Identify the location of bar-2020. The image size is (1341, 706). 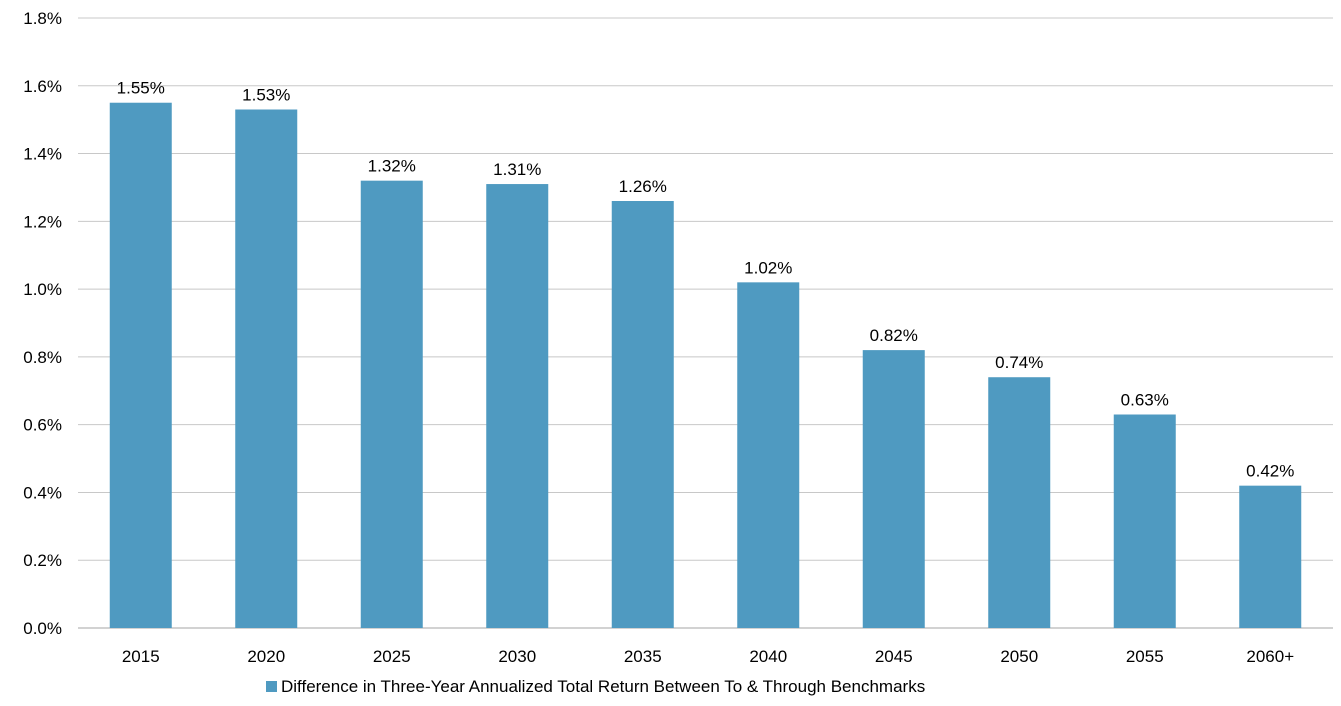
(266, 368).